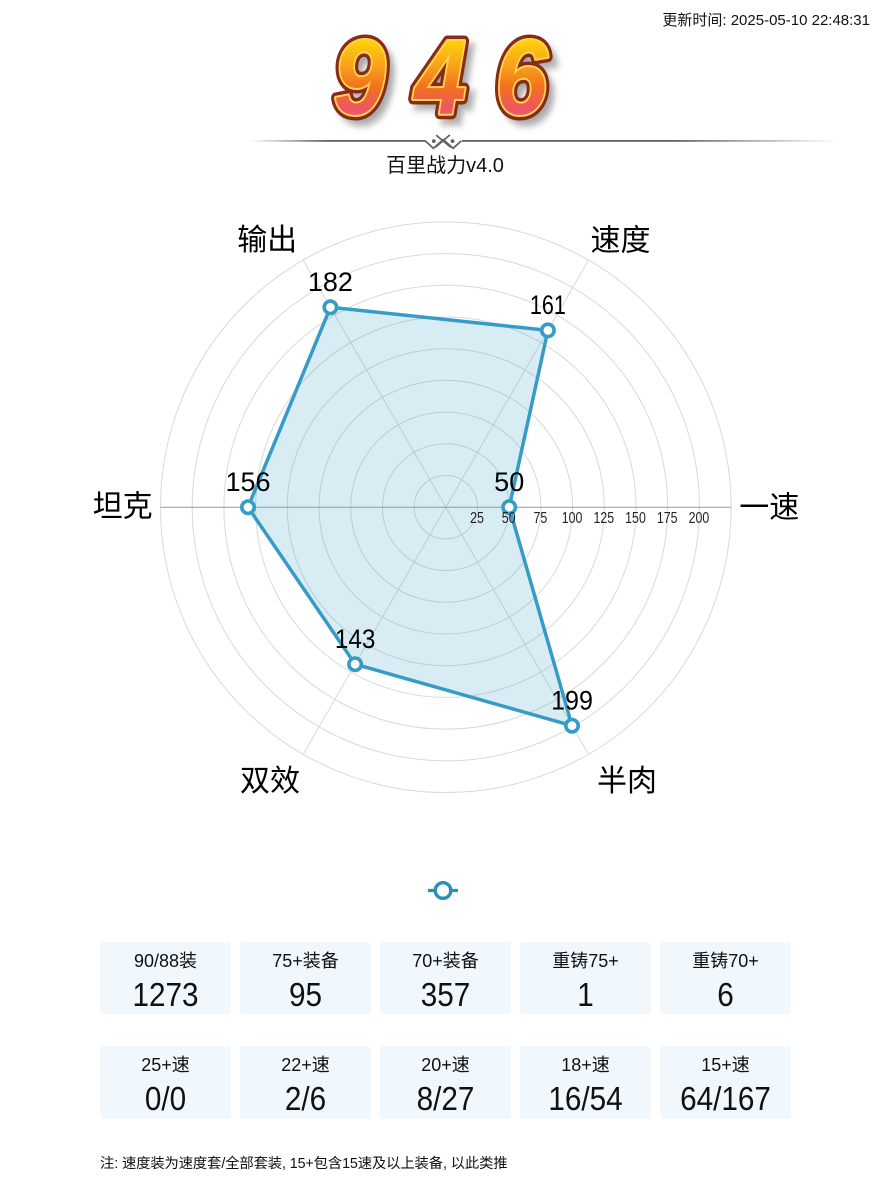 This screenshot has width=890, height=1190. What do you see at coordinates (548, 306) in the screenshot?
I see `svg-text: 161` at bounding box center [548, 306].